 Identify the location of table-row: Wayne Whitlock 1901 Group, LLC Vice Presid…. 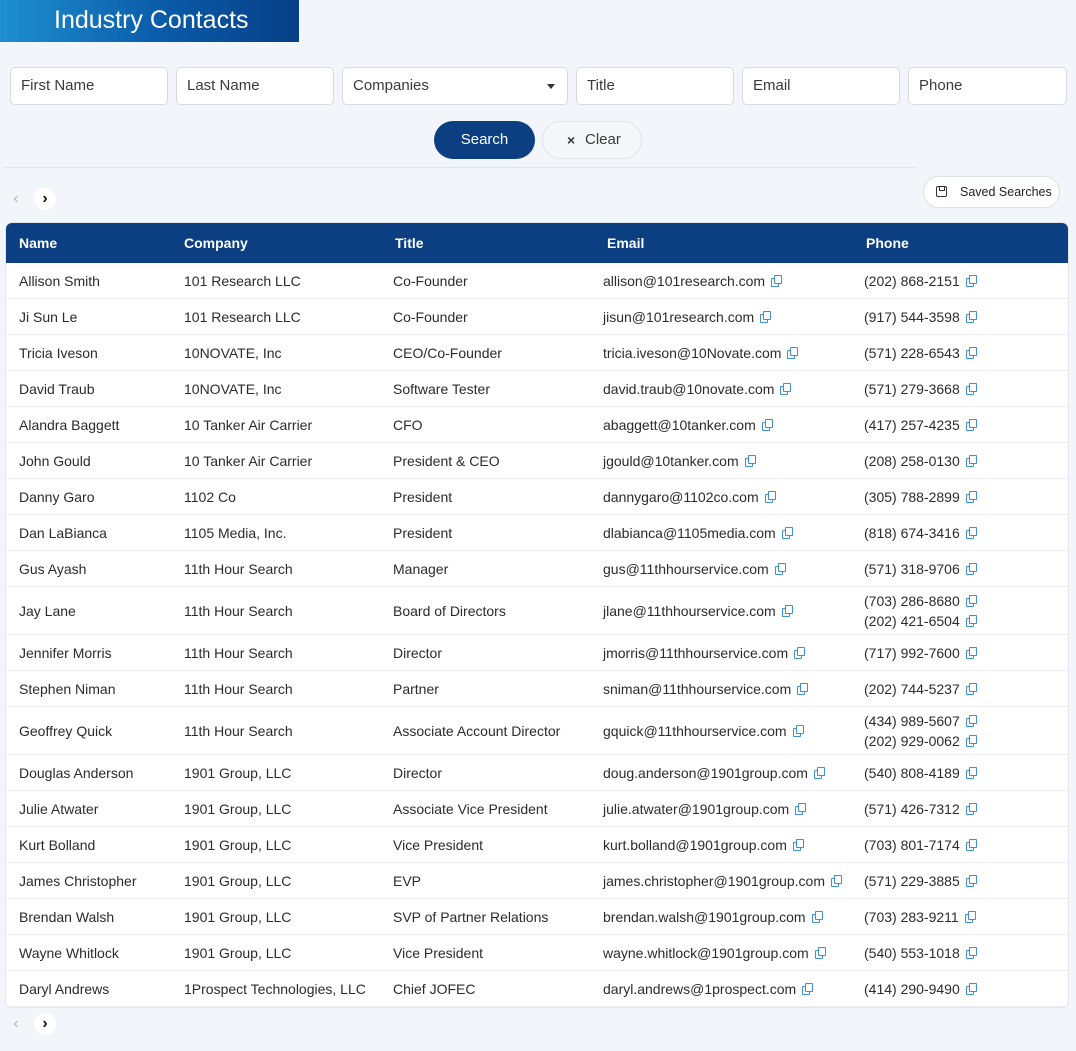
(537, 953).